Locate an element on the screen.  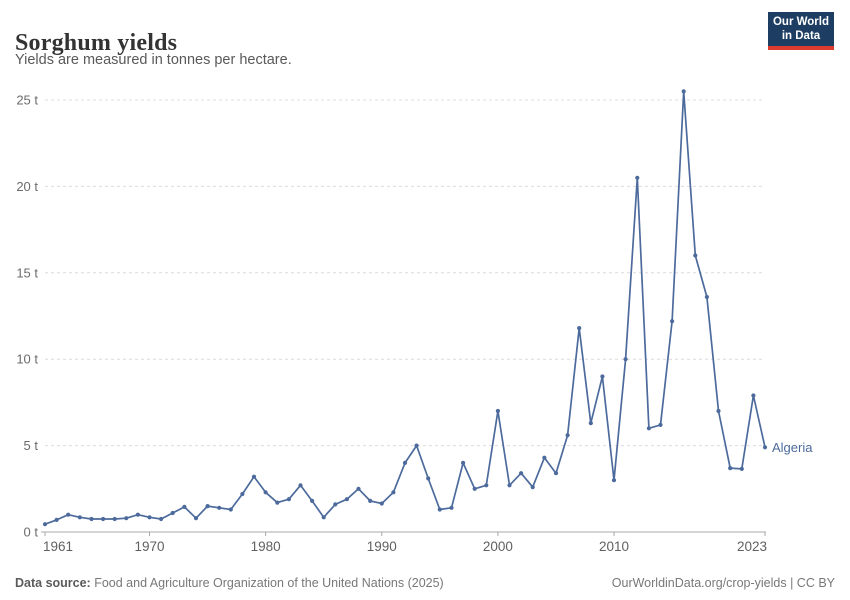
x-tick-label: 2000 is located at coordinates (498, 546).